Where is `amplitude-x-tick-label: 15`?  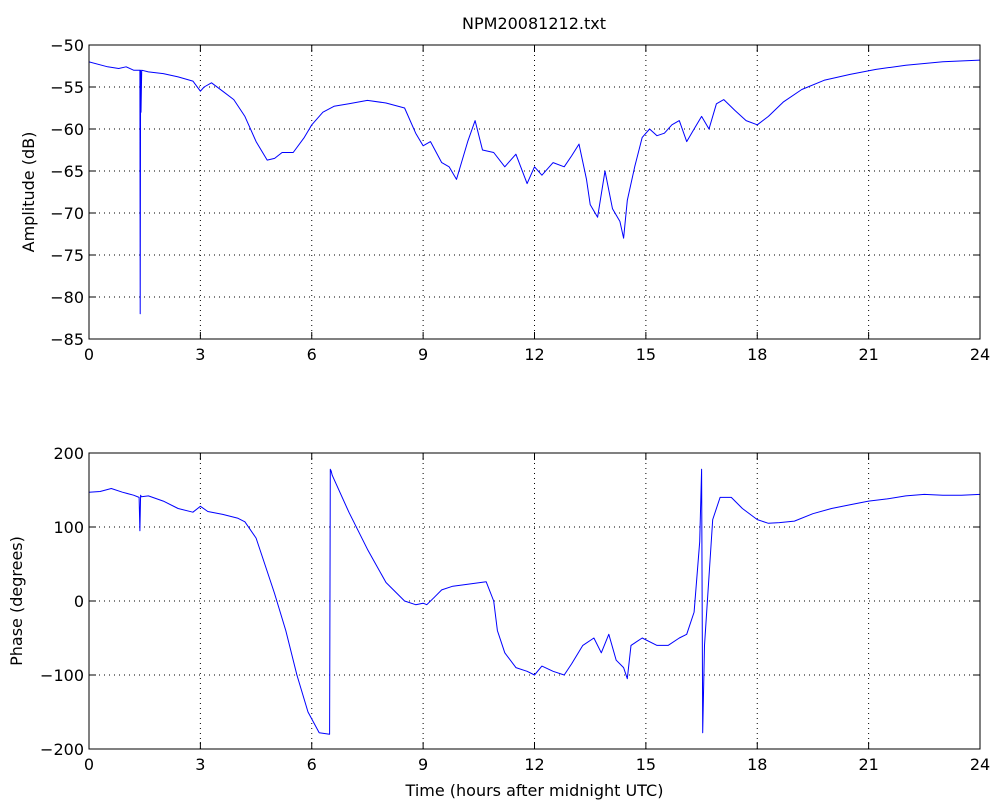 amplitude-x-tick-label: 15 is located at coordinates (646, 354).